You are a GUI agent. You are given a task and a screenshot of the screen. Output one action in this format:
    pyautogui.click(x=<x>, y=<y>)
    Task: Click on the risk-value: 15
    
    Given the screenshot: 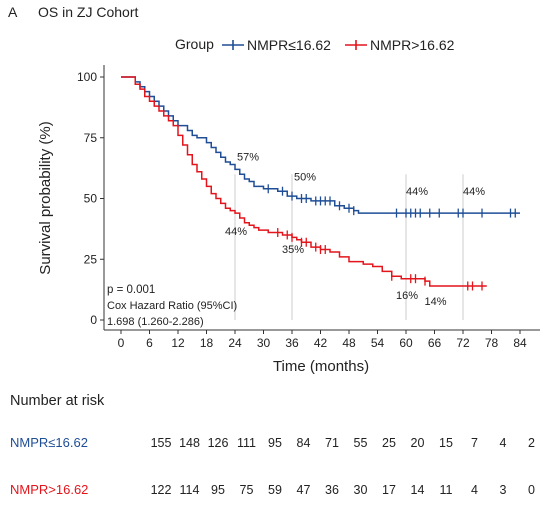 What is the action you would take?
    pyautogui.click(x=446, y=443)
    